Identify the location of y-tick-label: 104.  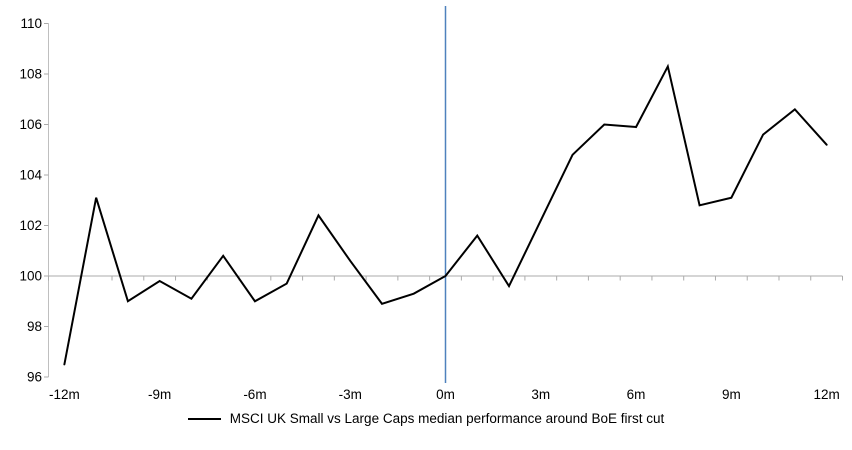
(30, 175).